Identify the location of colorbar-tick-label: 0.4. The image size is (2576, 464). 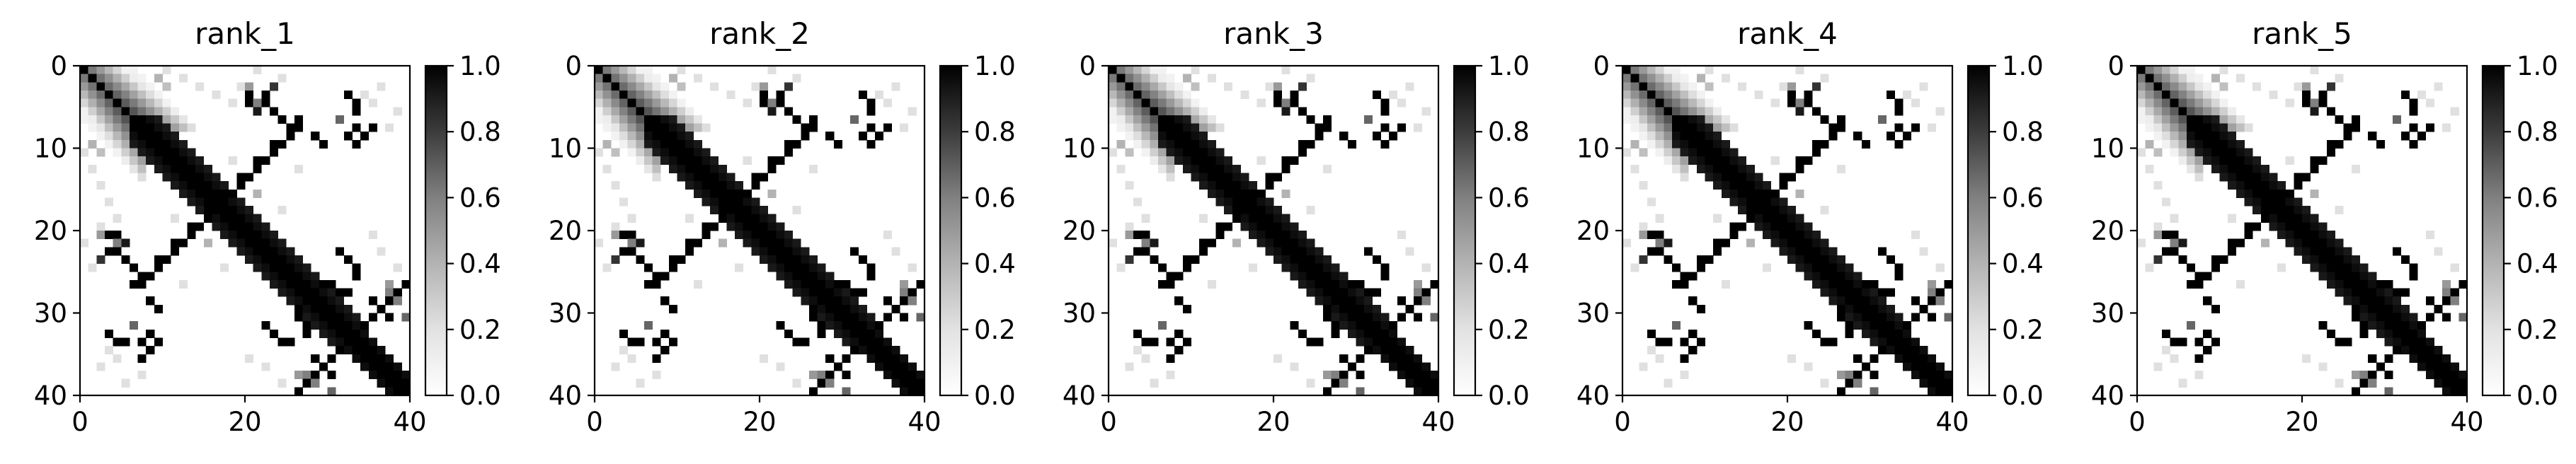
(2023, 264).